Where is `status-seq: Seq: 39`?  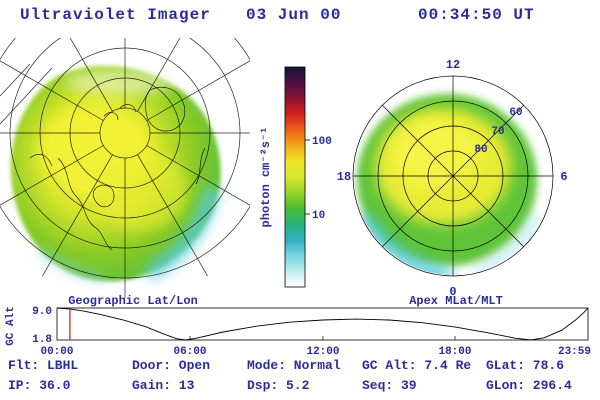 status-seq: Seq: 39 is located at coordinates (389, 385).